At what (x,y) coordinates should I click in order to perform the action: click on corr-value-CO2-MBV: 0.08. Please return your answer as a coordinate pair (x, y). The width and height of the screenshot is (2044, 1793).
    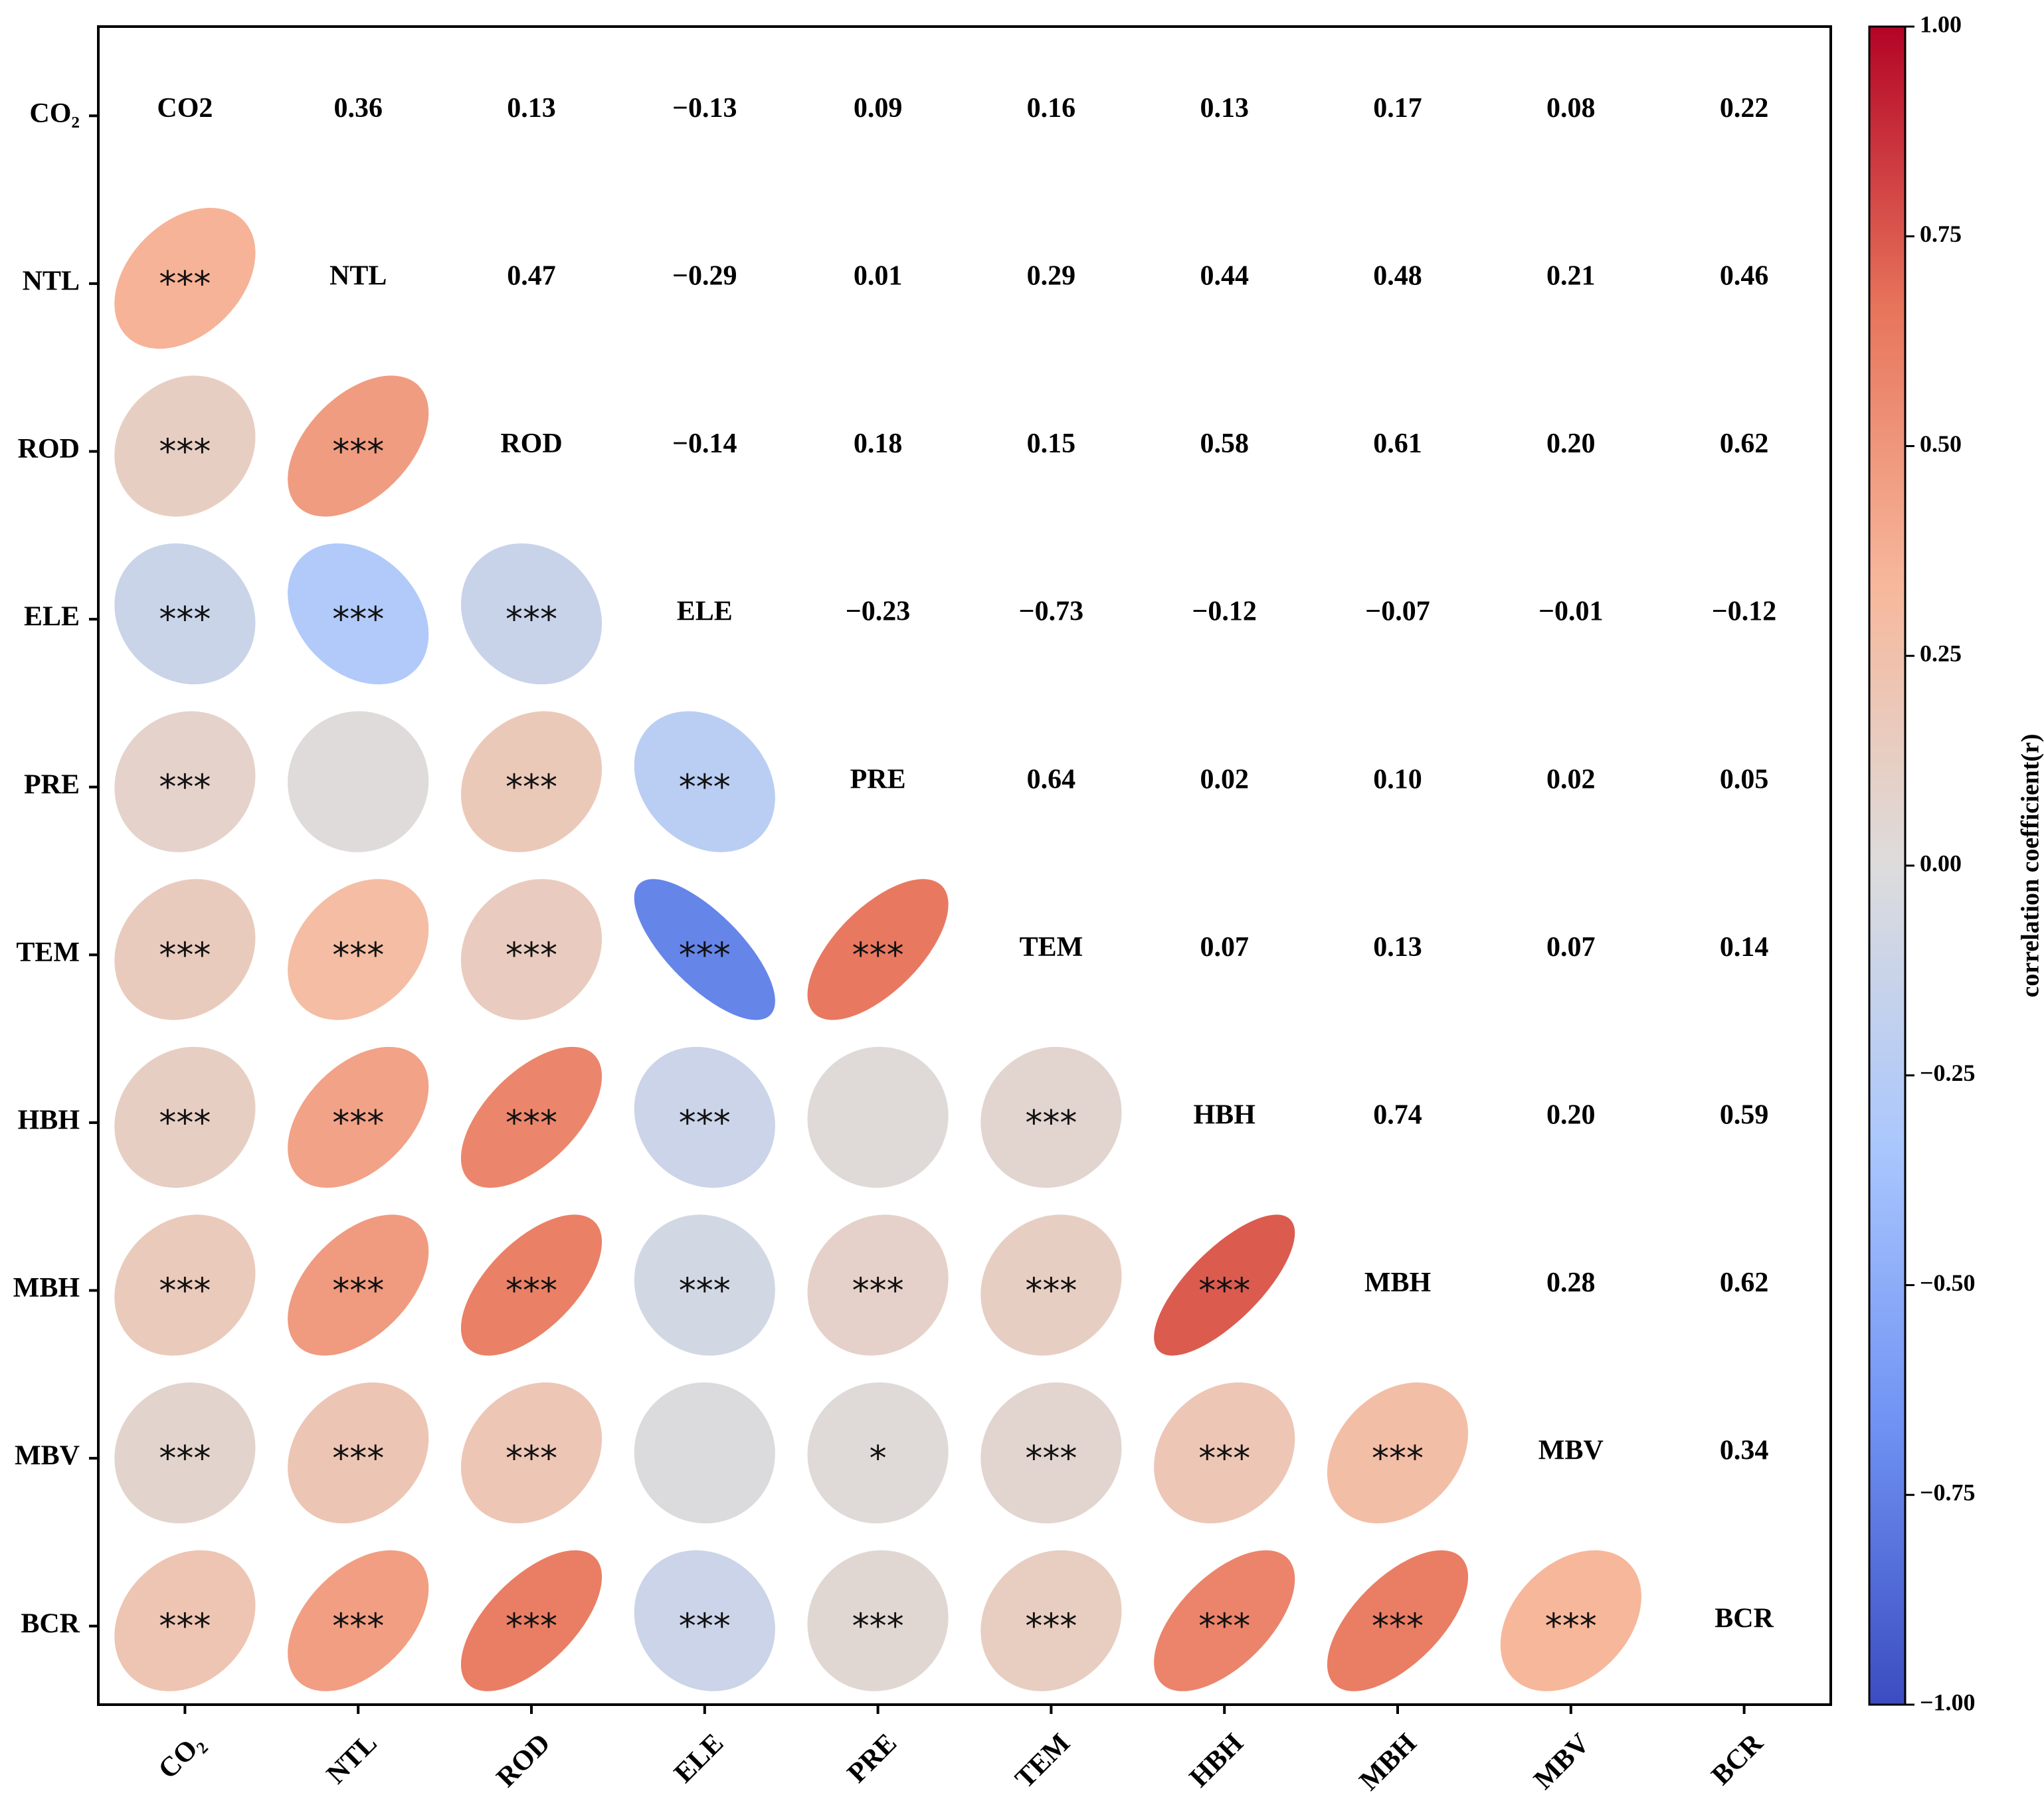
    Looking at the image, I should click on (1571, 109).